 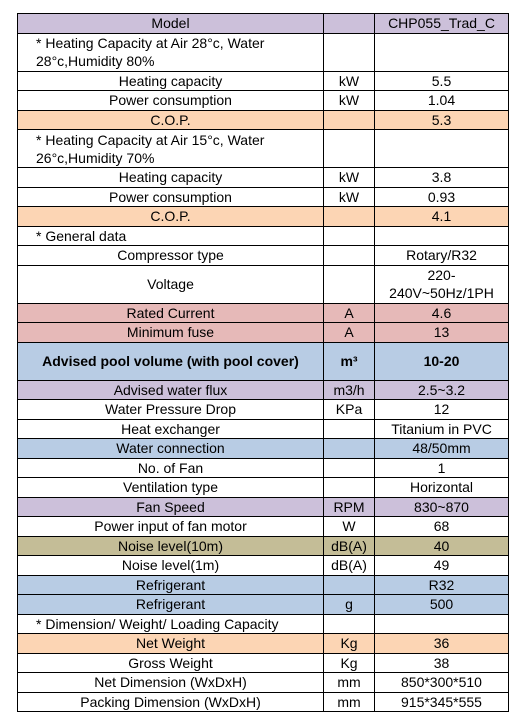 I want to click on parameter-label: Compressor type, so click(x=170, y=255).